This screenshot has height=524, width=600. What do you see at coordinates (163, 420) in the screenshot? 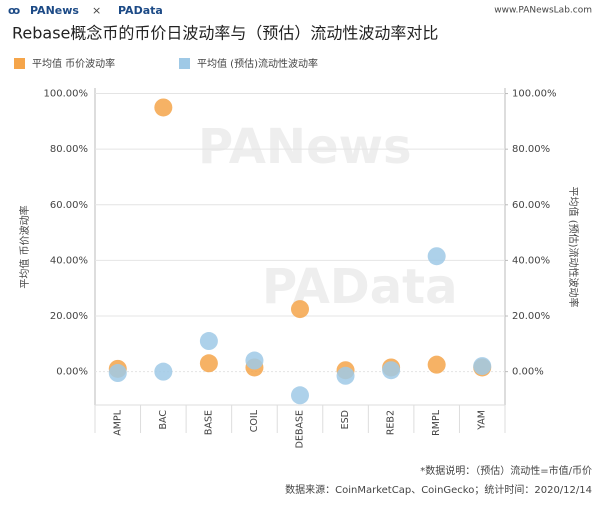
I see `x-tick-label: BAC` at bounding box center [163, 420].